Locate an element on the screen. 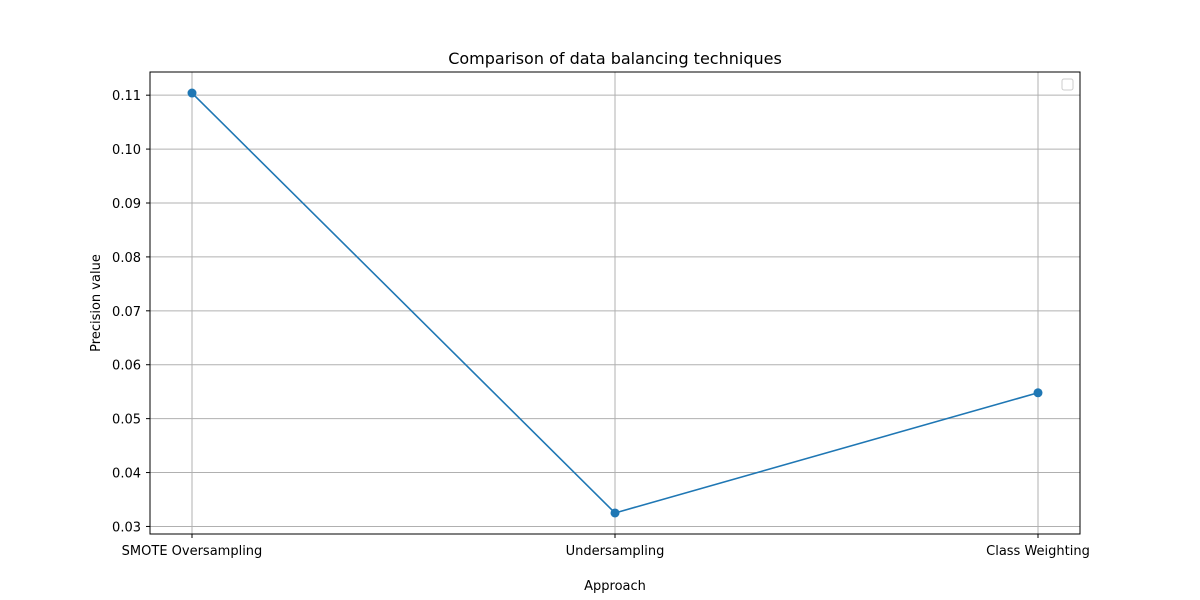 The width and height of the screenshot is (1200, 600). y-tick-label: 0.11 is located at coordinates (126, 96).